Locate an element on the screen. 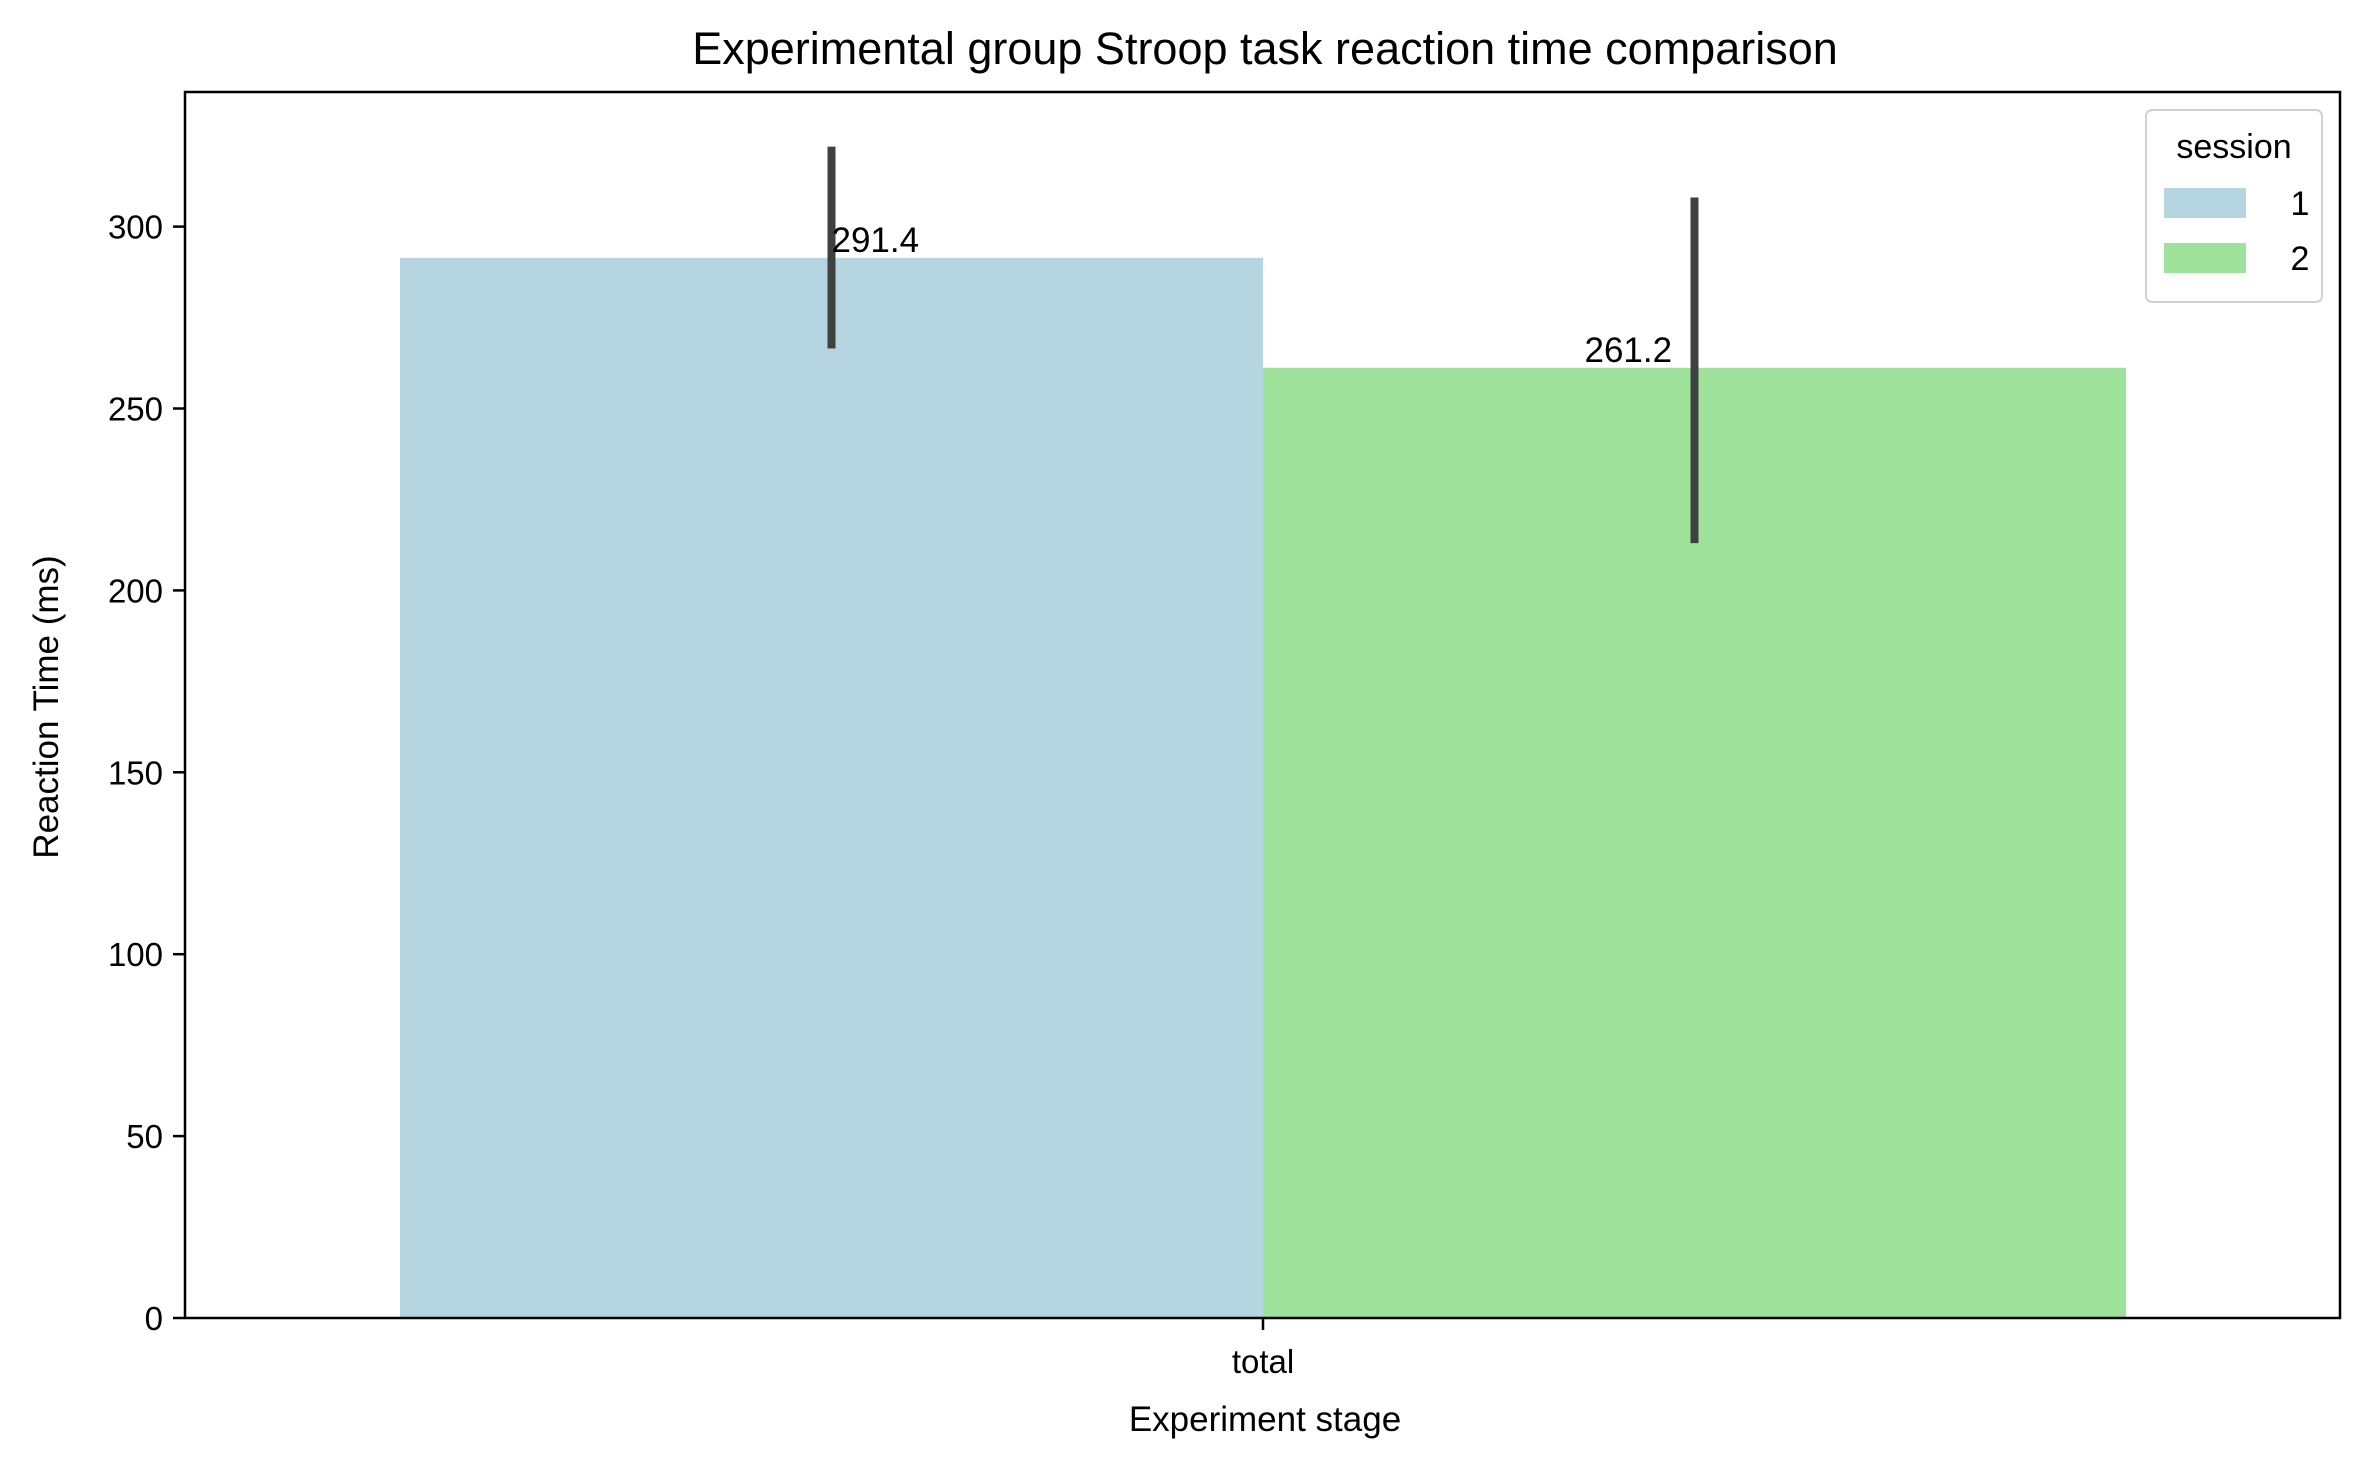 The height and width of the screenshot is (1468, 2369). data-label-session-2: 261.2 is located at coordinates (1629, 350).